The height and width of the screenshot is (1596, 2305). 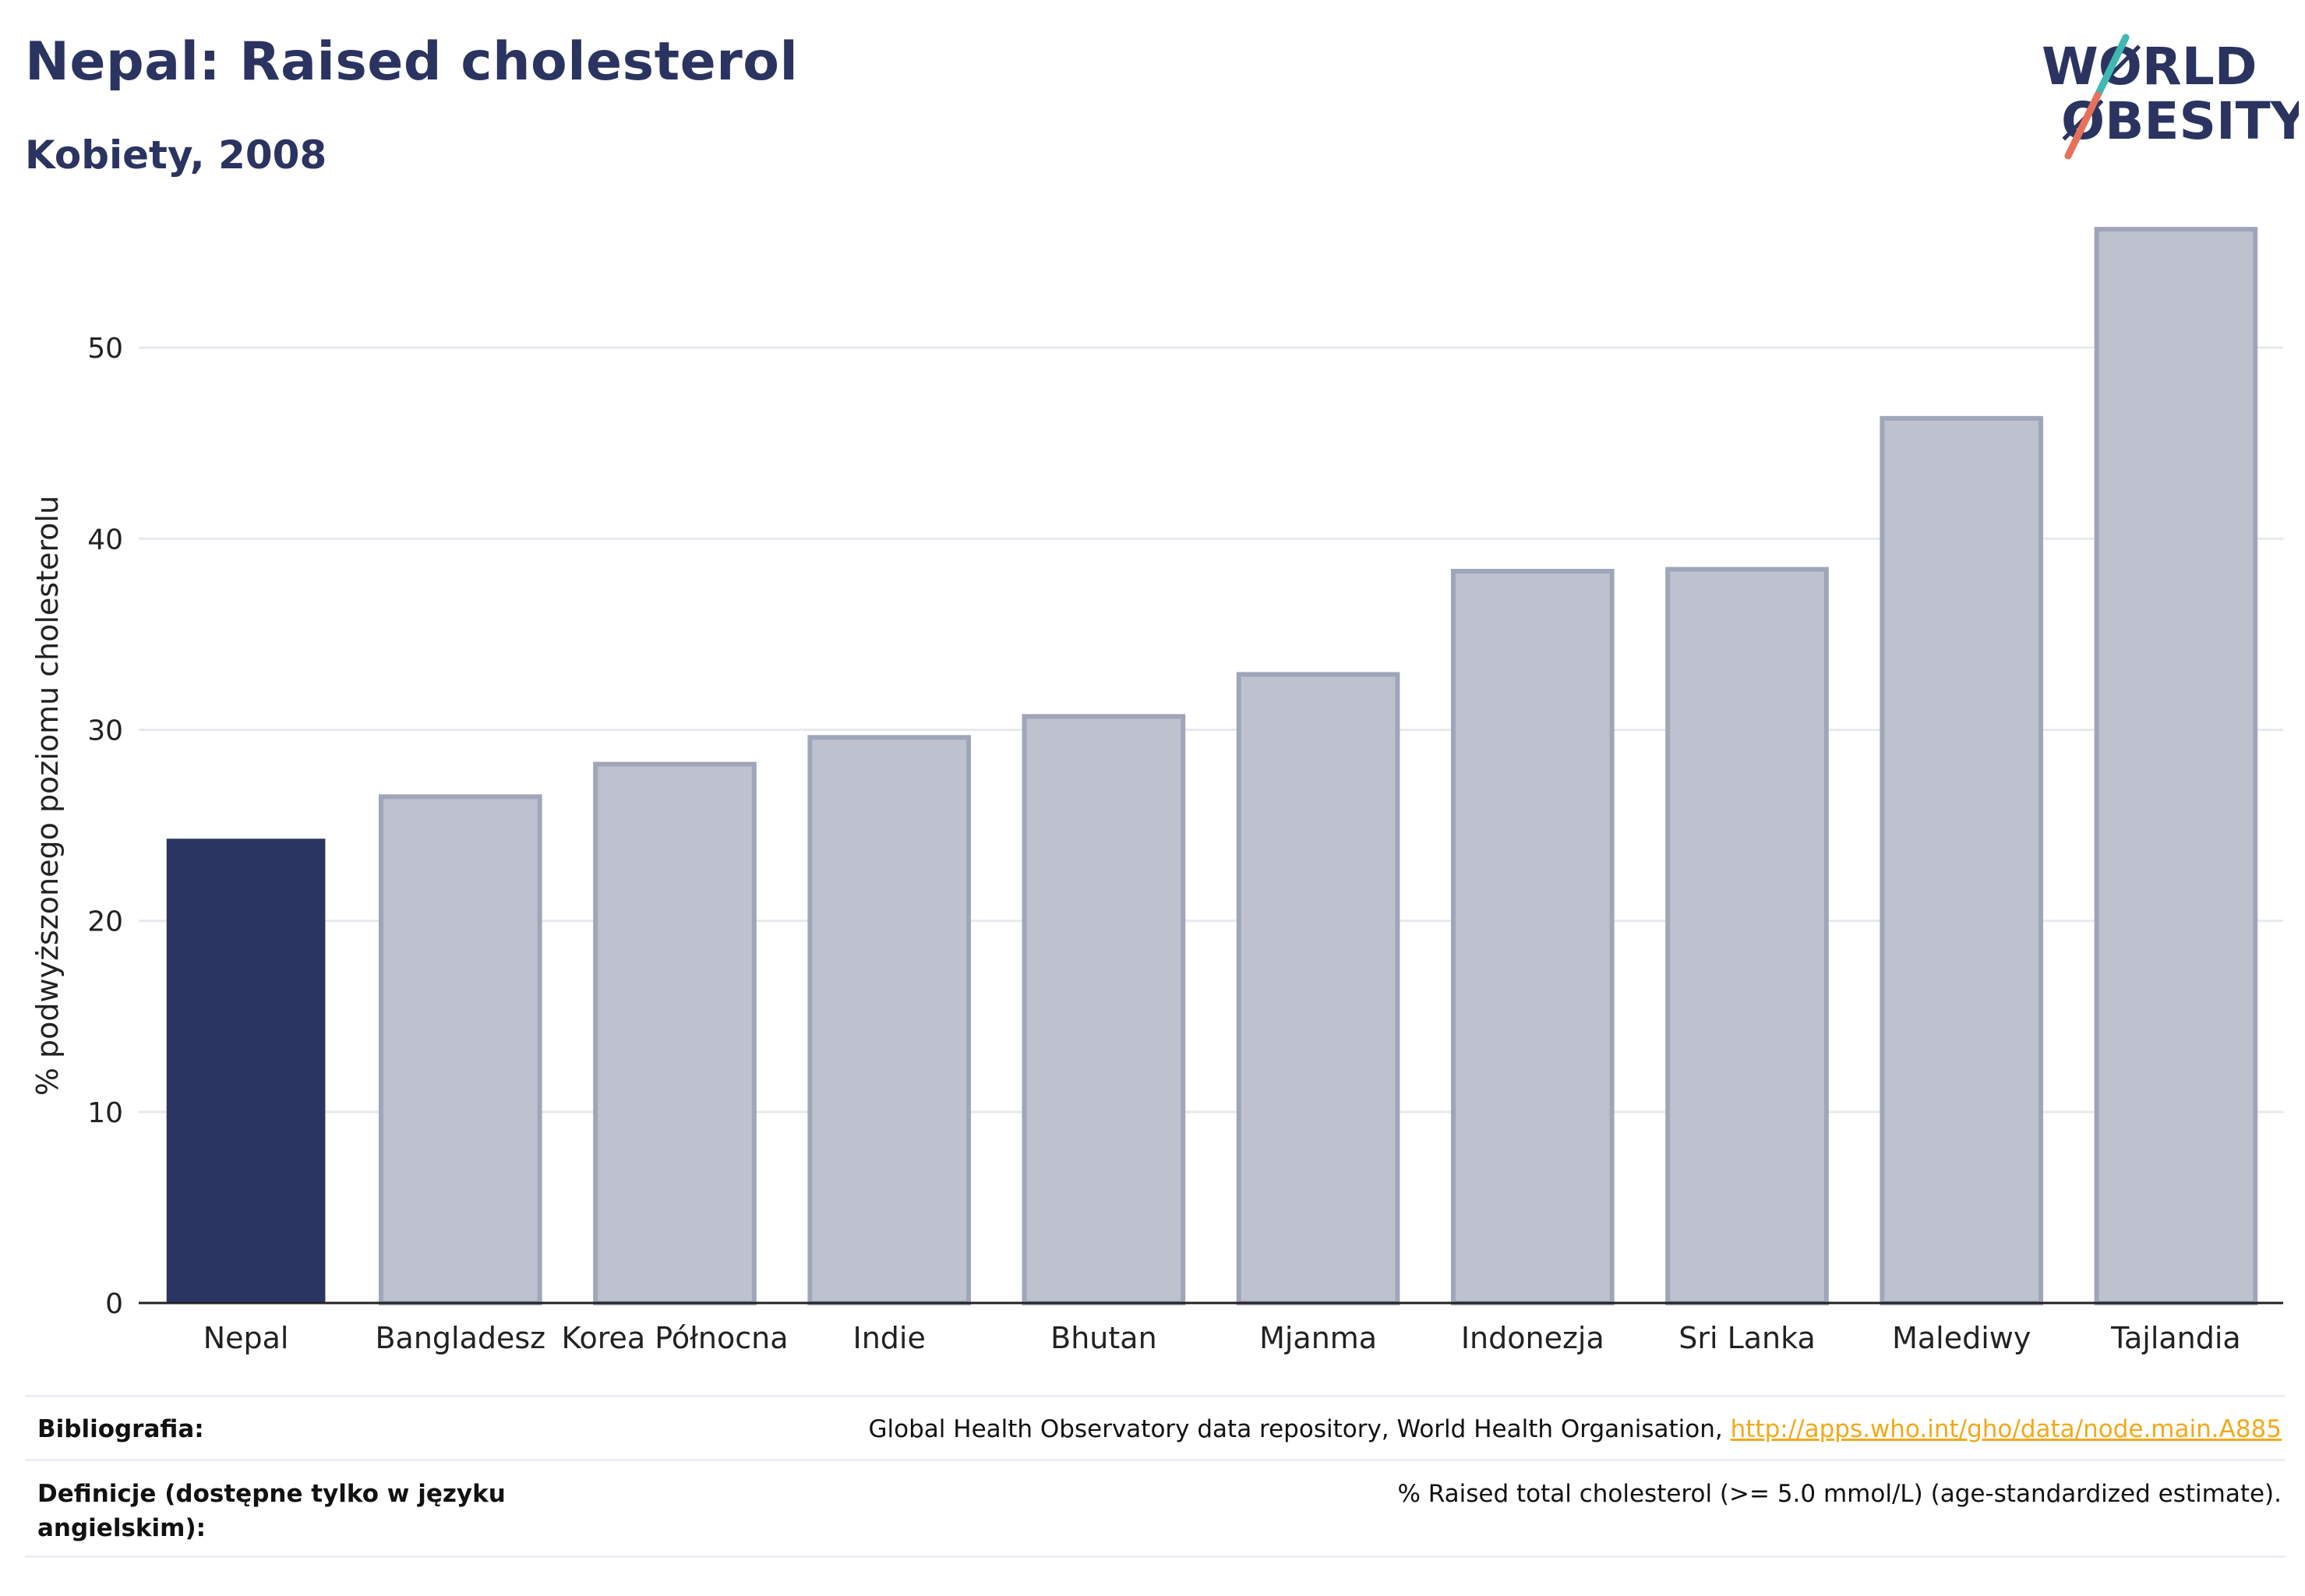 I want to click on x-tick-label: Tajlandia, so click(x=2175, y=1338).